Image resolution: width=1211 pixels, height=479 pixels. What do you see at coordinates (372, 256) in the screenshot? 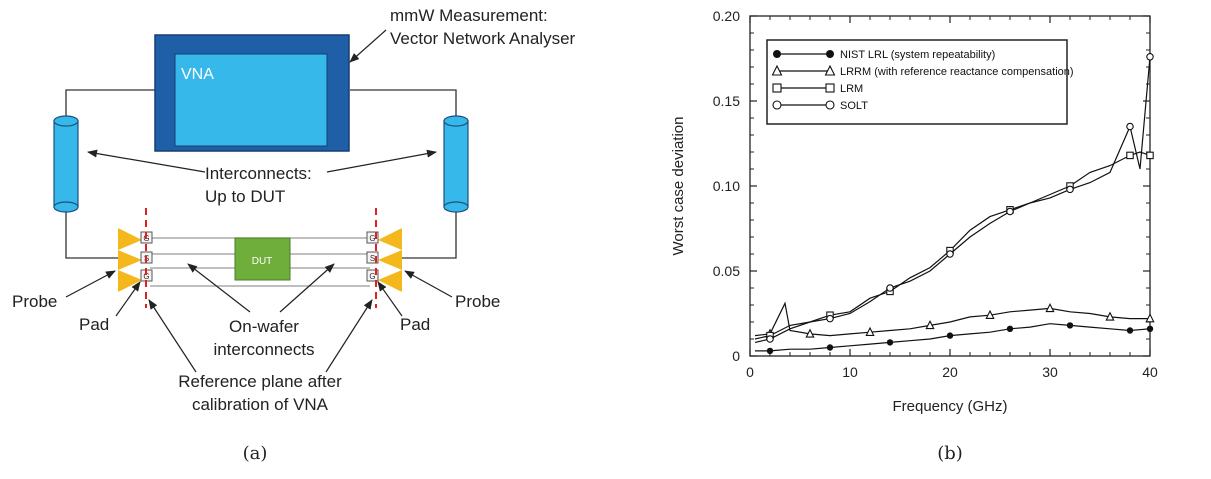
I see `pads-right: G S G` at bounding box center [372, 256].